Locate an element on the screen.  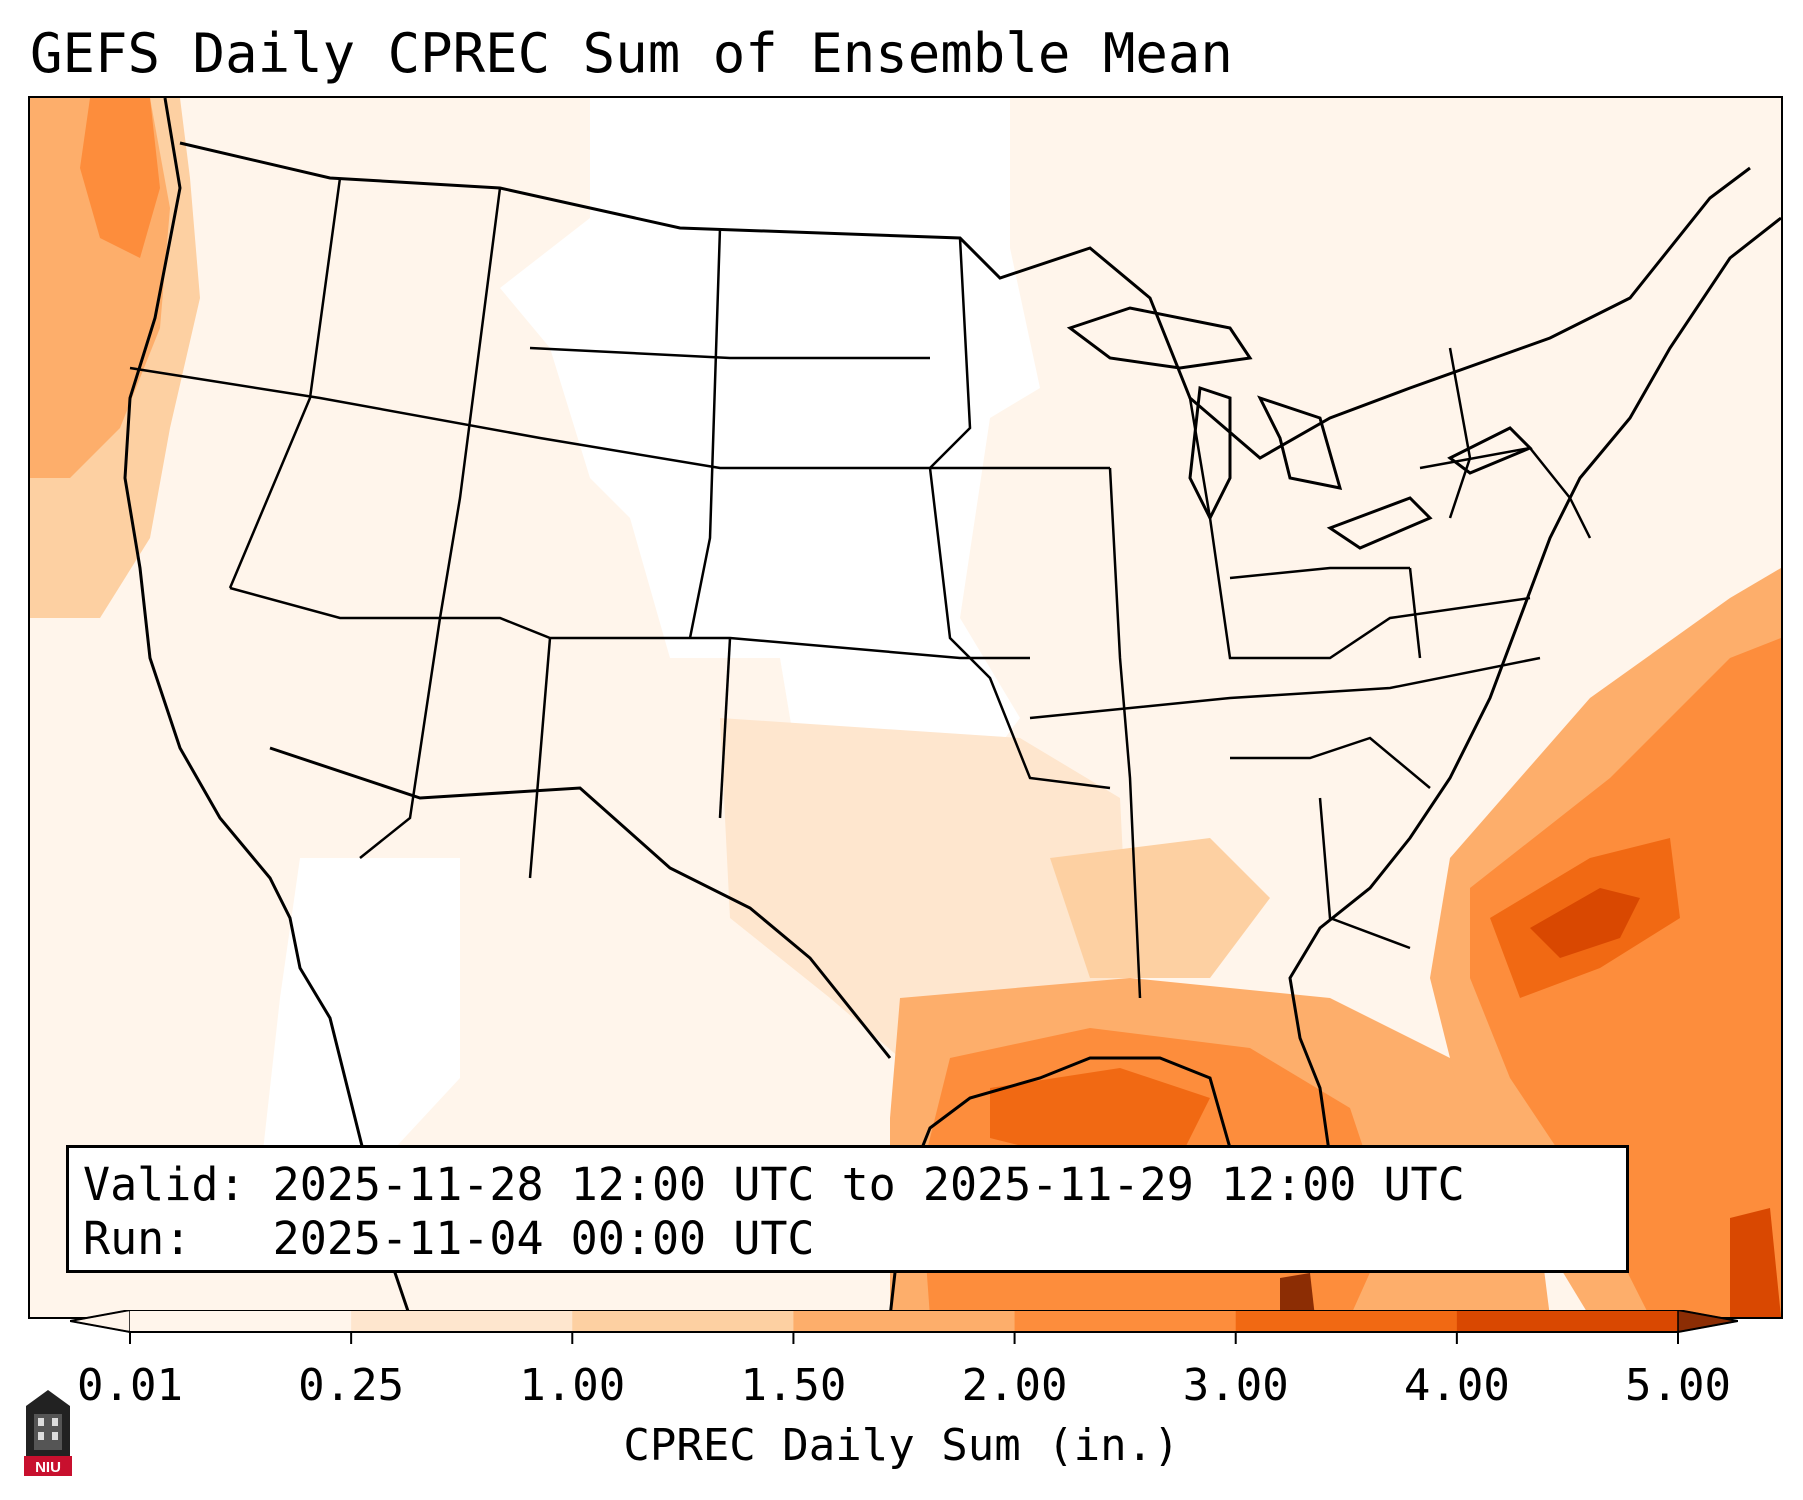
moderate-precip-region is located at coordinates (1160, 908).